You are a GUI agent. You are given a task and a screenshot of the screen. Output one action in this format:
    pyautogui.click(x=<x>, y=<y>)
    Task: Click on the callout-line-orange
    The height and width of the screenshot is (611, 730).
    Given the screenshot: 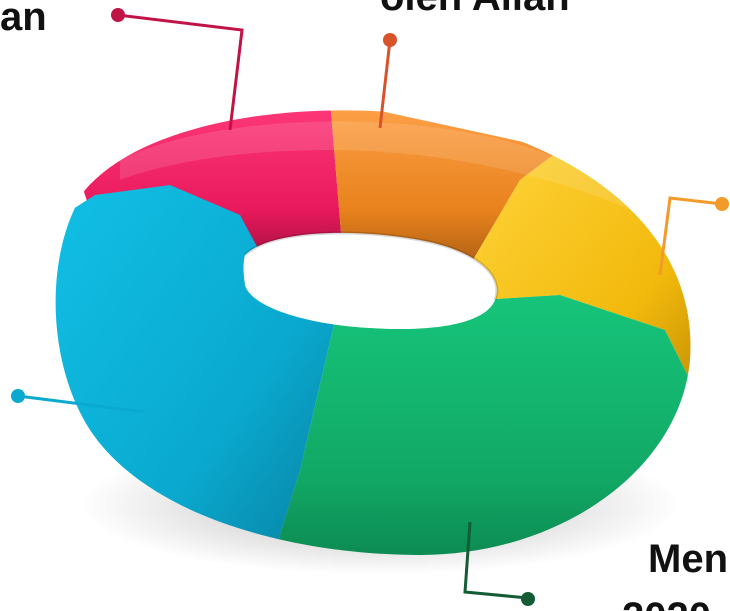 What is the action you would take?
    pyautogui.click(x=385, y=84)
    